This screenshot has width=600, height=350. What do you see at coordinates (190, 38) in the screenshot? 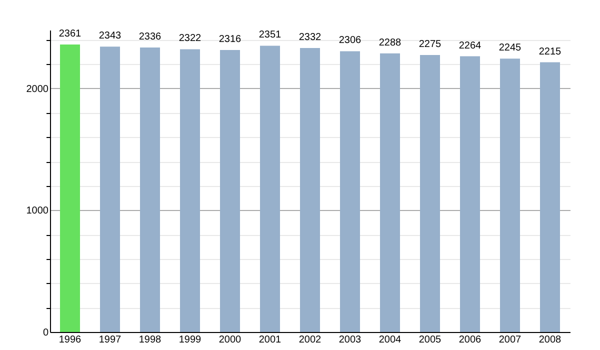
I see `data-label: 2322` at bounding box center [190, 38].